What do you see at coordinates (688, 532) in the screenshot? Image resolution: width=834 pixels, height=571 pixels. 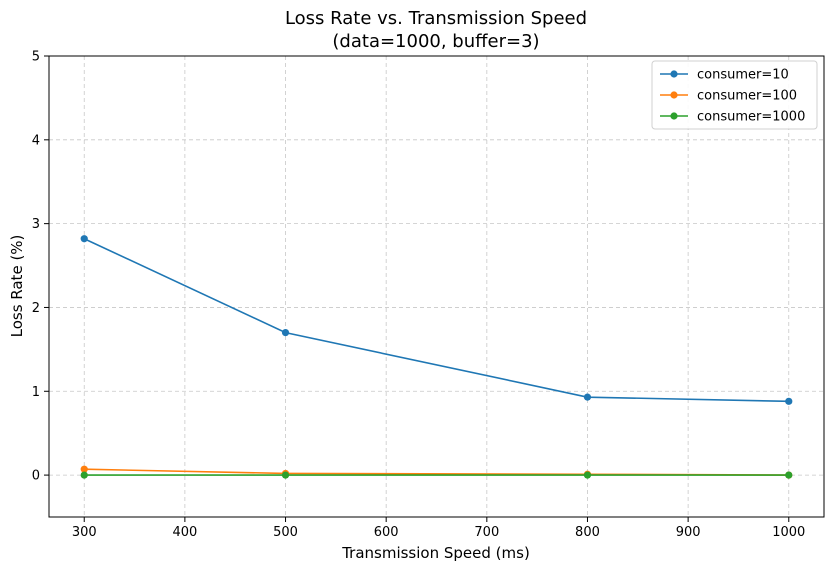 I see `x-tick-label: 900` at bounding box center [688, 532].